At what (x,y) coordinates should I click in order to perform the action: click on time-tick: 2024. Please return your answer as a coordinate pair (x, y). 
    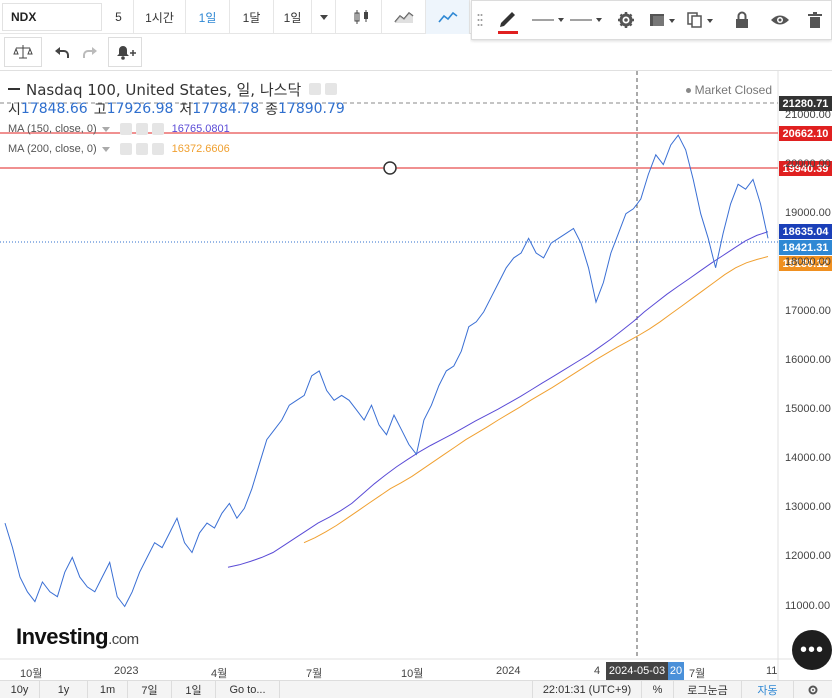
    Looking at the image, I should click on (508, 671).